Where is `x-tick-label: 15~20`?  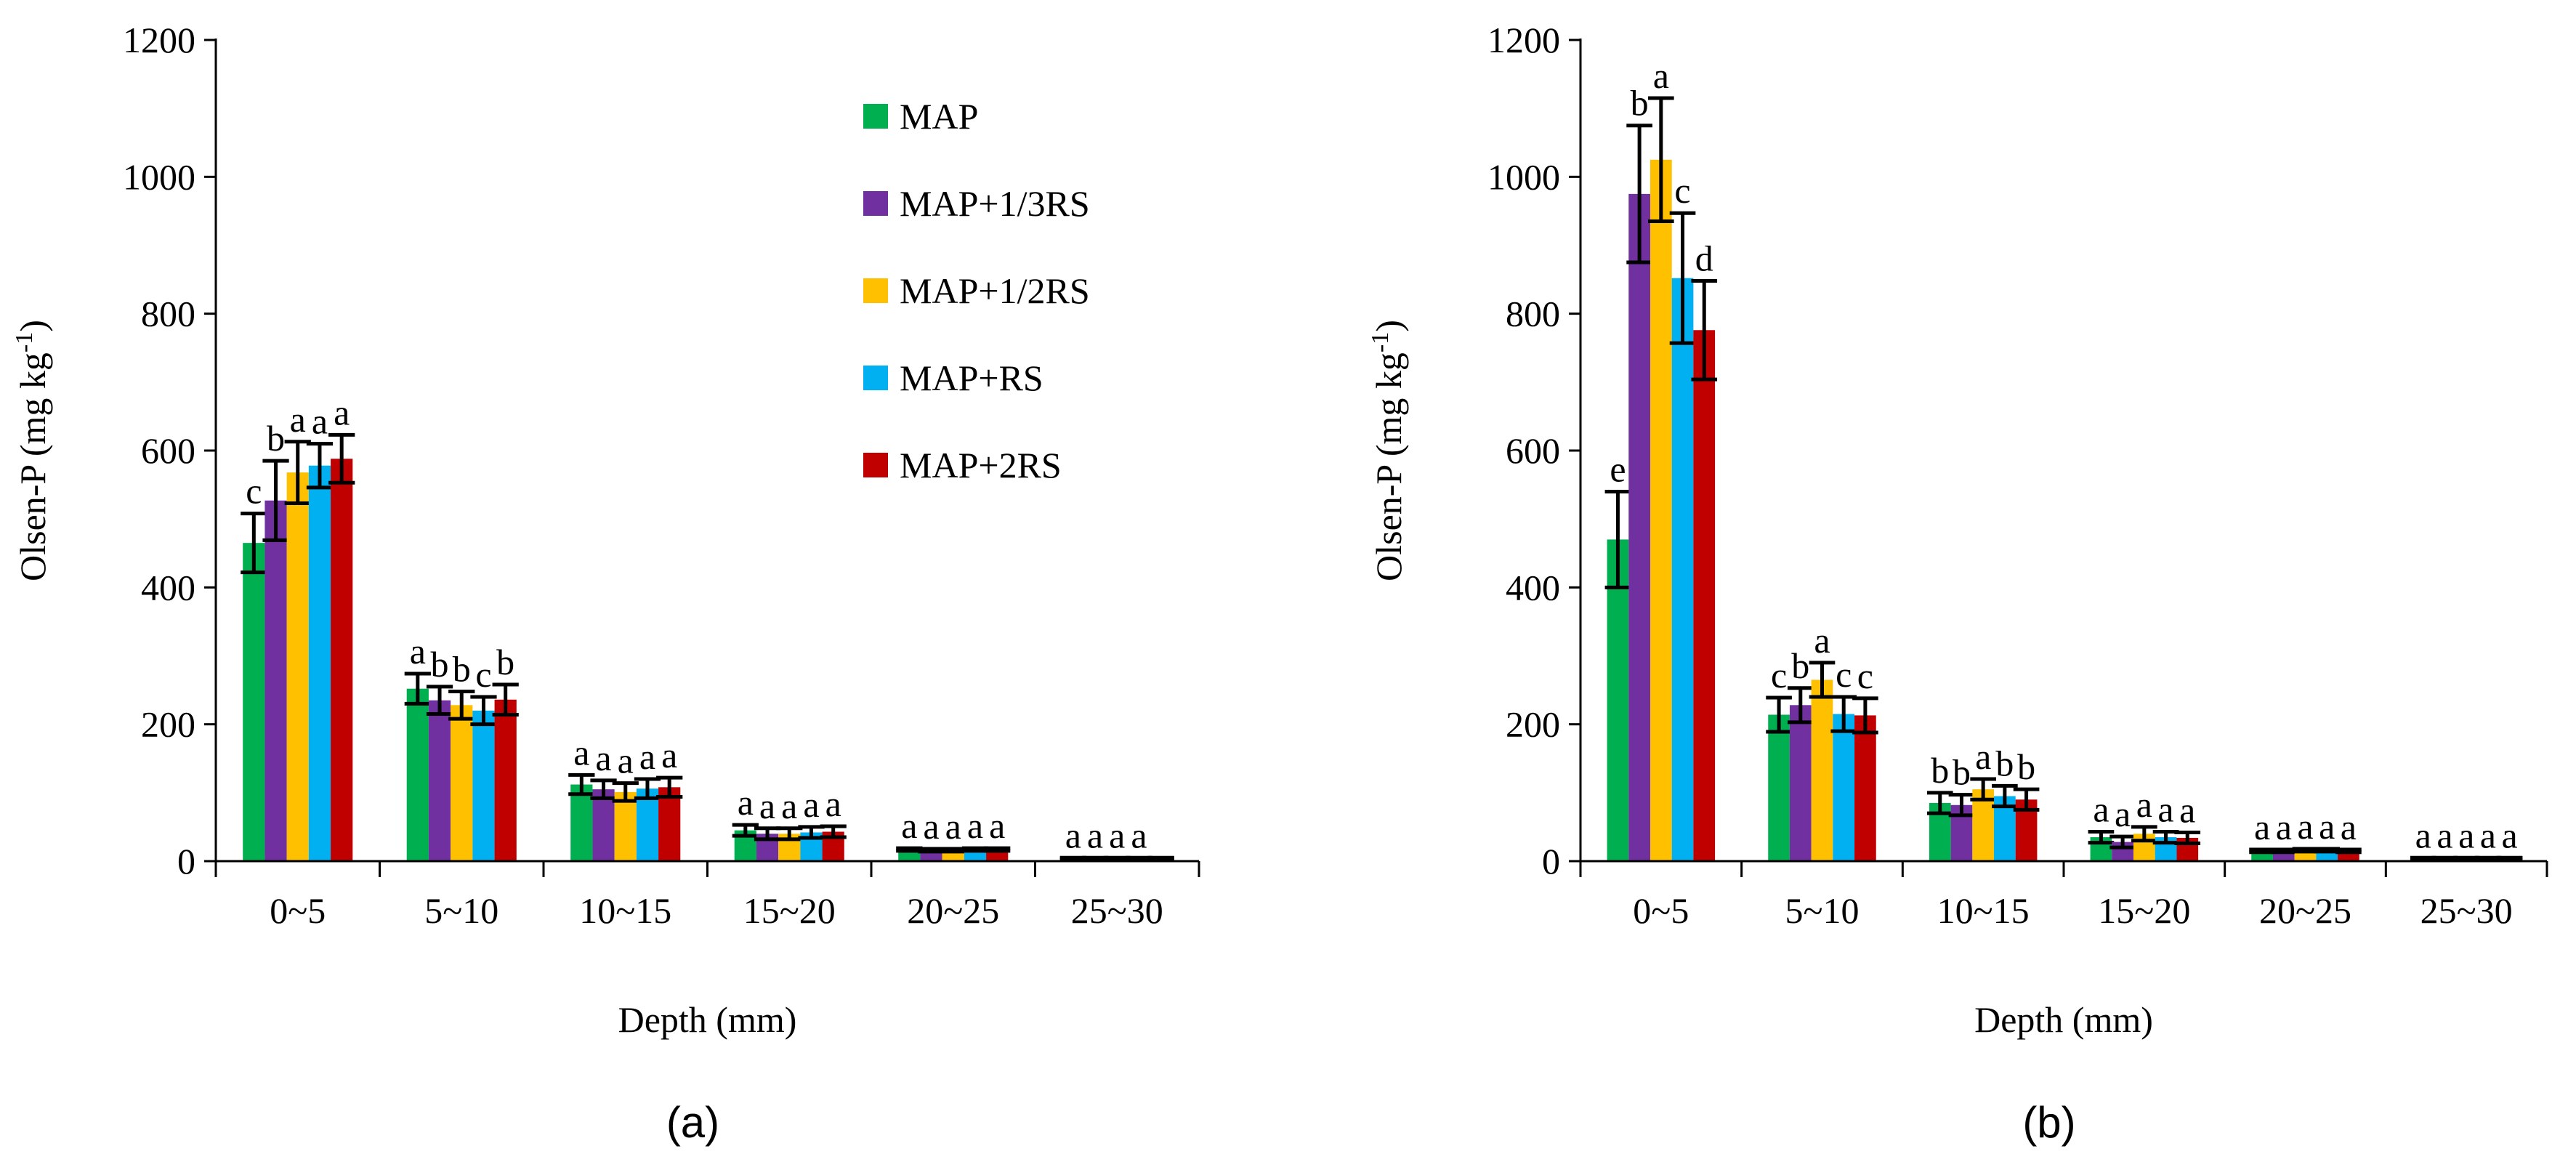
x-tick-label: 15~20 is located at coordinates (2144, 911).